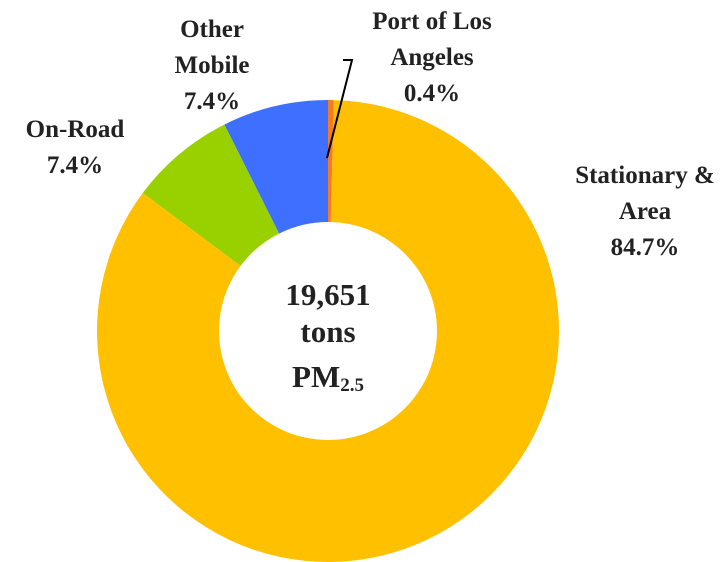 Image resolution: width=722 pixels, height=562 pixels. Describe the element at coordinates (645, 193) in the screenshot. I see `category-name: Stationary & Area` at that location.